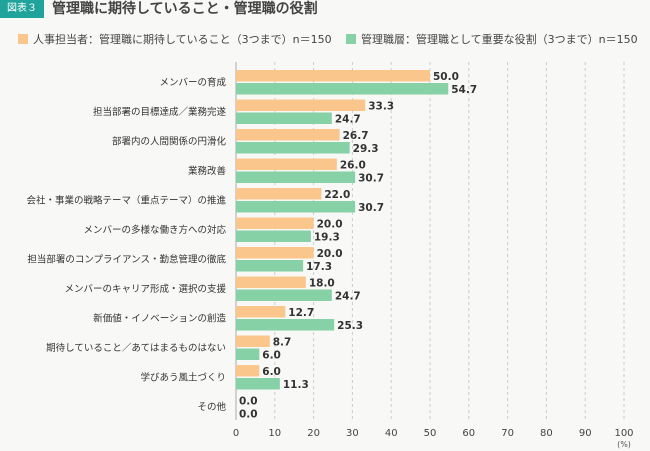 This screenshot has height=451, width=650. I want to click on category-label: 担当部署の目標達成／業務完遂, so click(160, 112).